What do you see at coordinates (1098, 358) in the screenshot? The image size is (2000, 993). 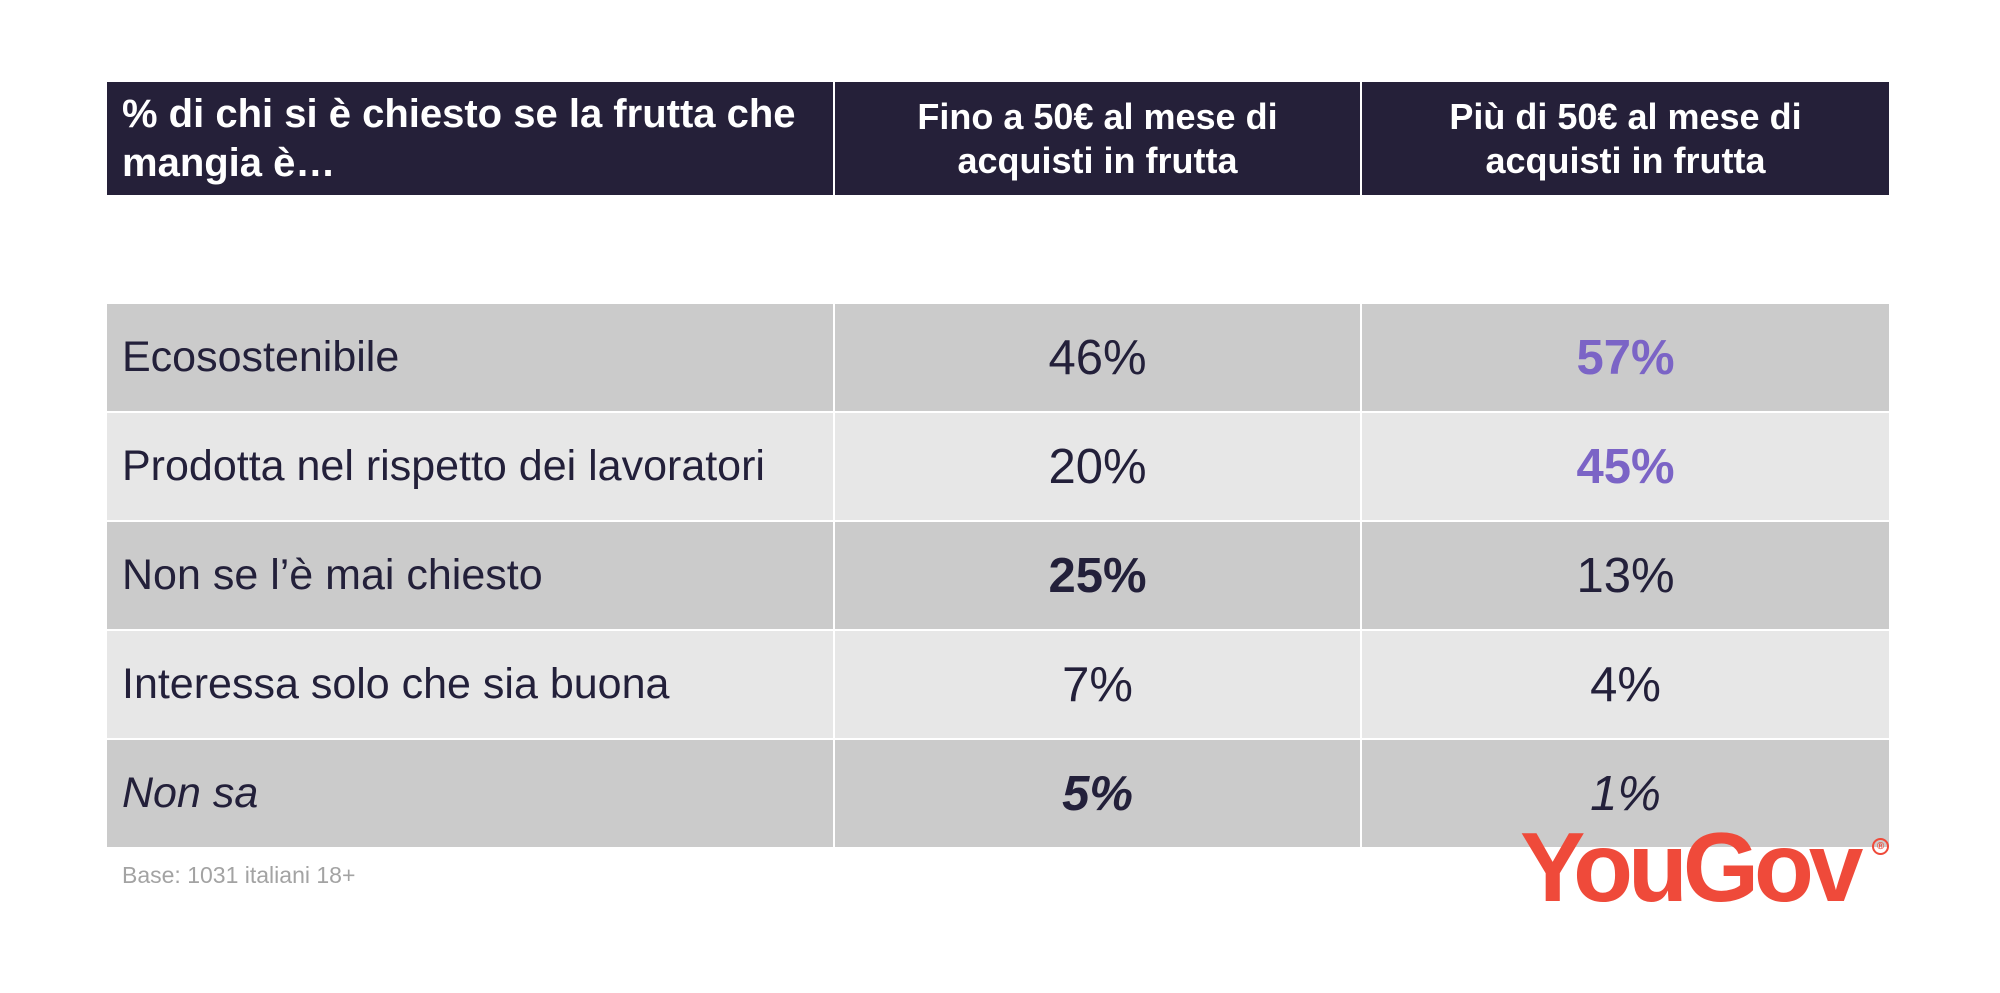 I see `cell-value: 46%` at bounding box center [1098, 358].